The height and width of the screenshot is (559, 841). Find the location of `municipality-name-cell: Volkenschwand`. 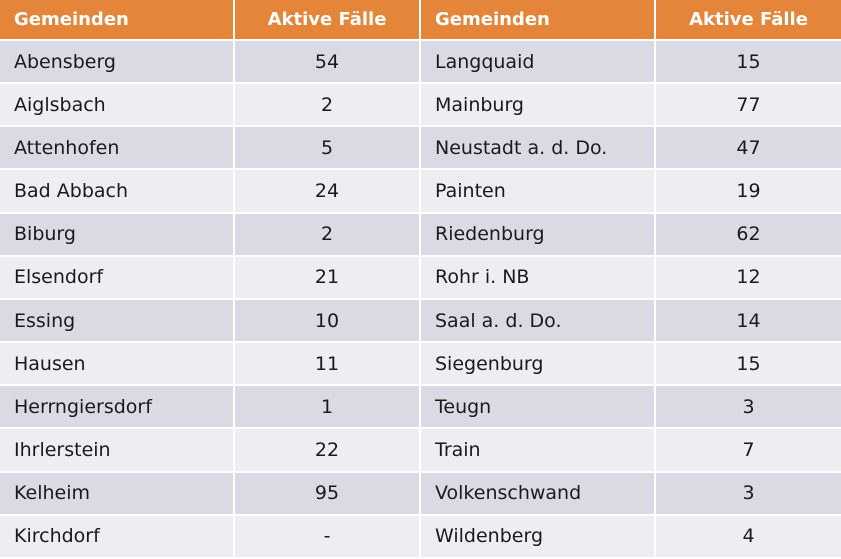

municipality-name-cell: Volkenschwand is located at coordinates (538, 494).